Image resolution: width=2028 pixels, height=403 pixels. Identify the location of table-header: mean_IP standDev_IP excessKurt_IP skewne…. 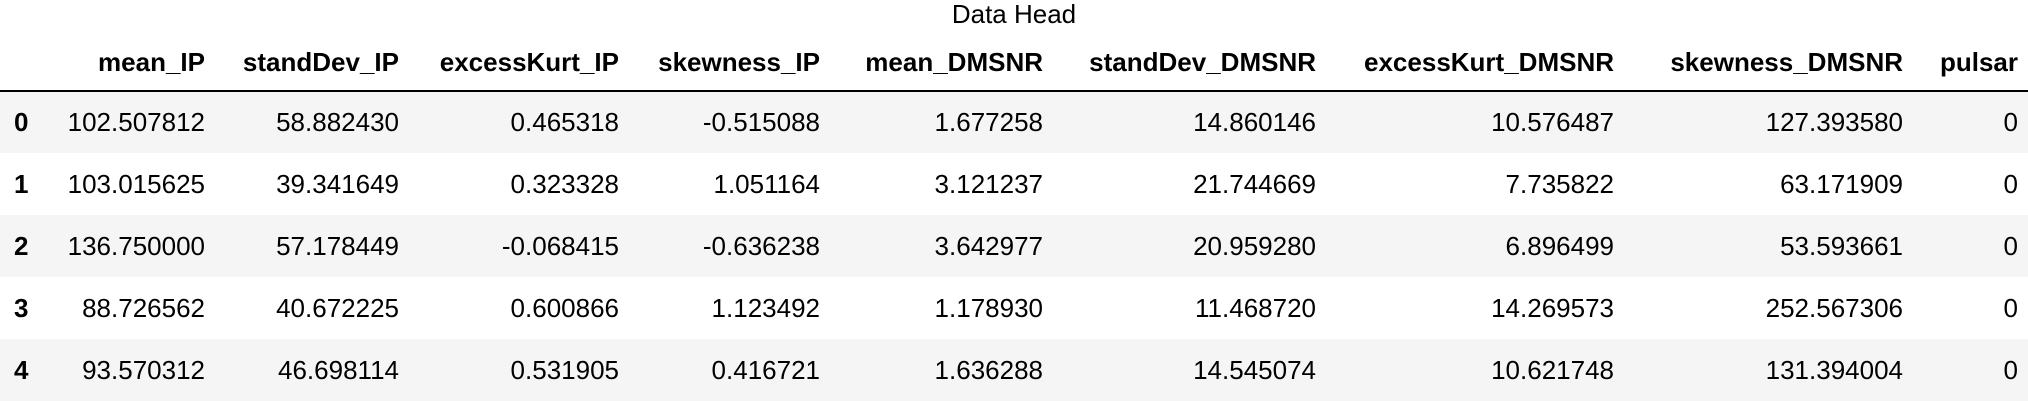
(1014, 63).